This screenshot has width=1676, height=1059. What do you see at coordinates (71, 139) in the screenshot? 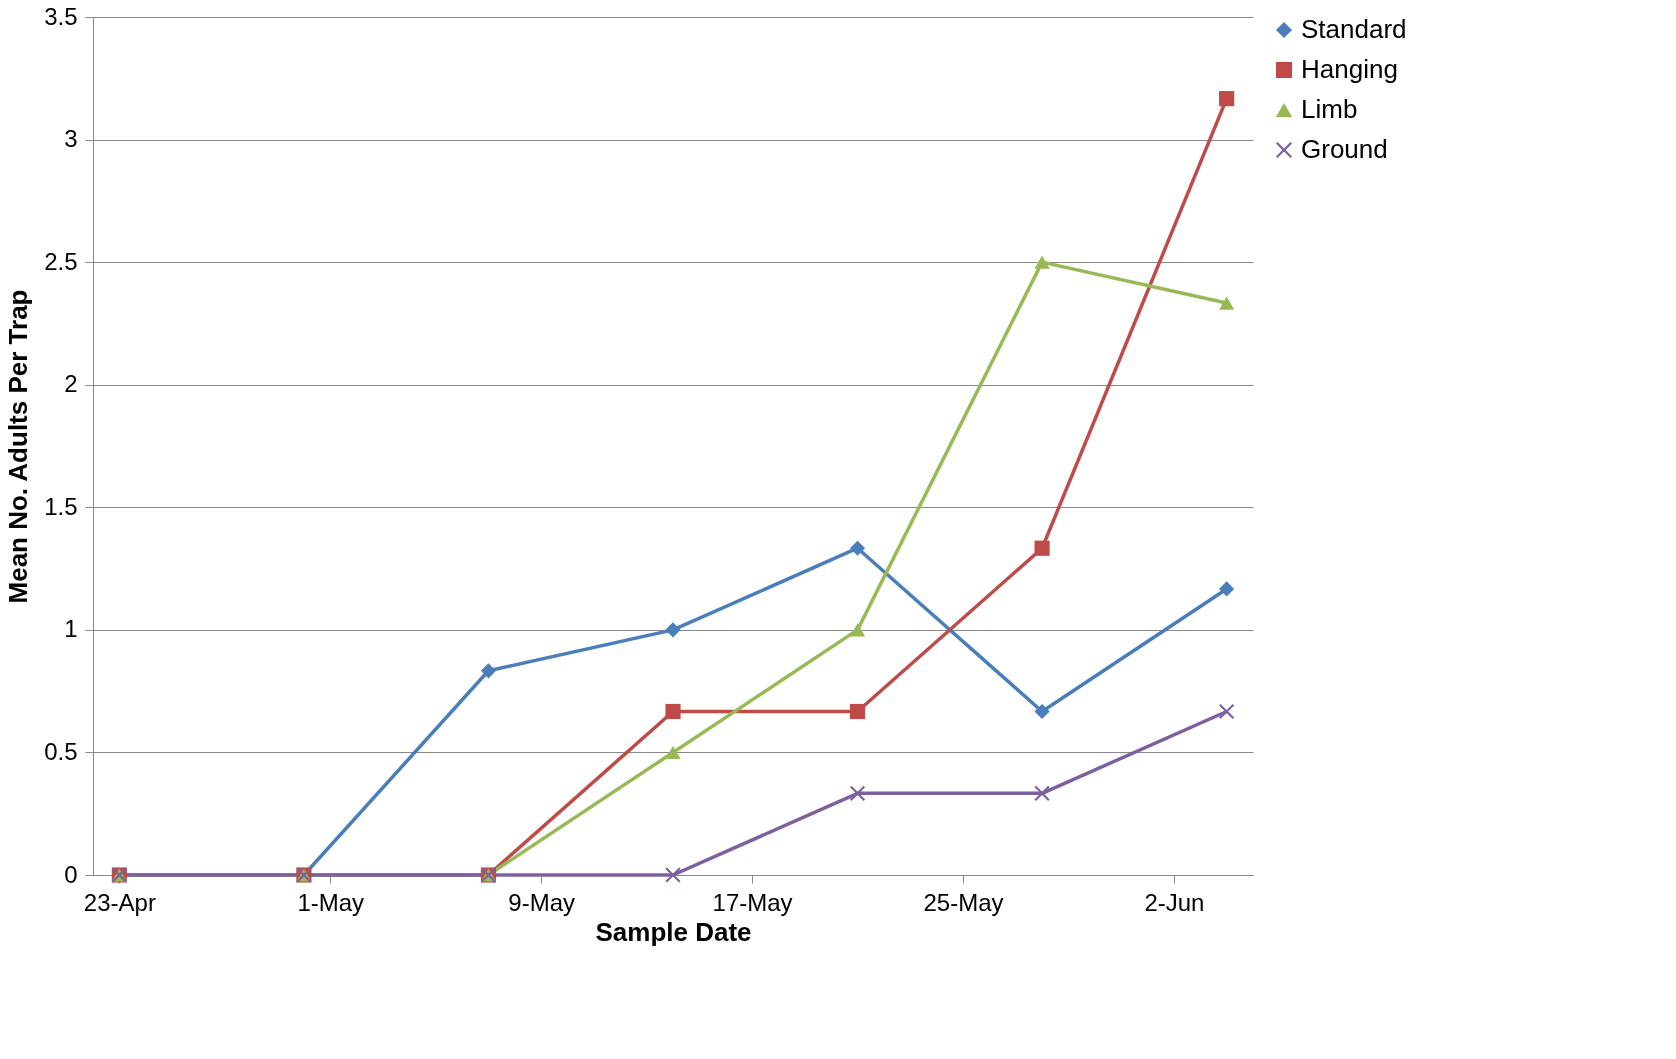
I see `y-tick-label: 3` at bounding box center [71, 139].